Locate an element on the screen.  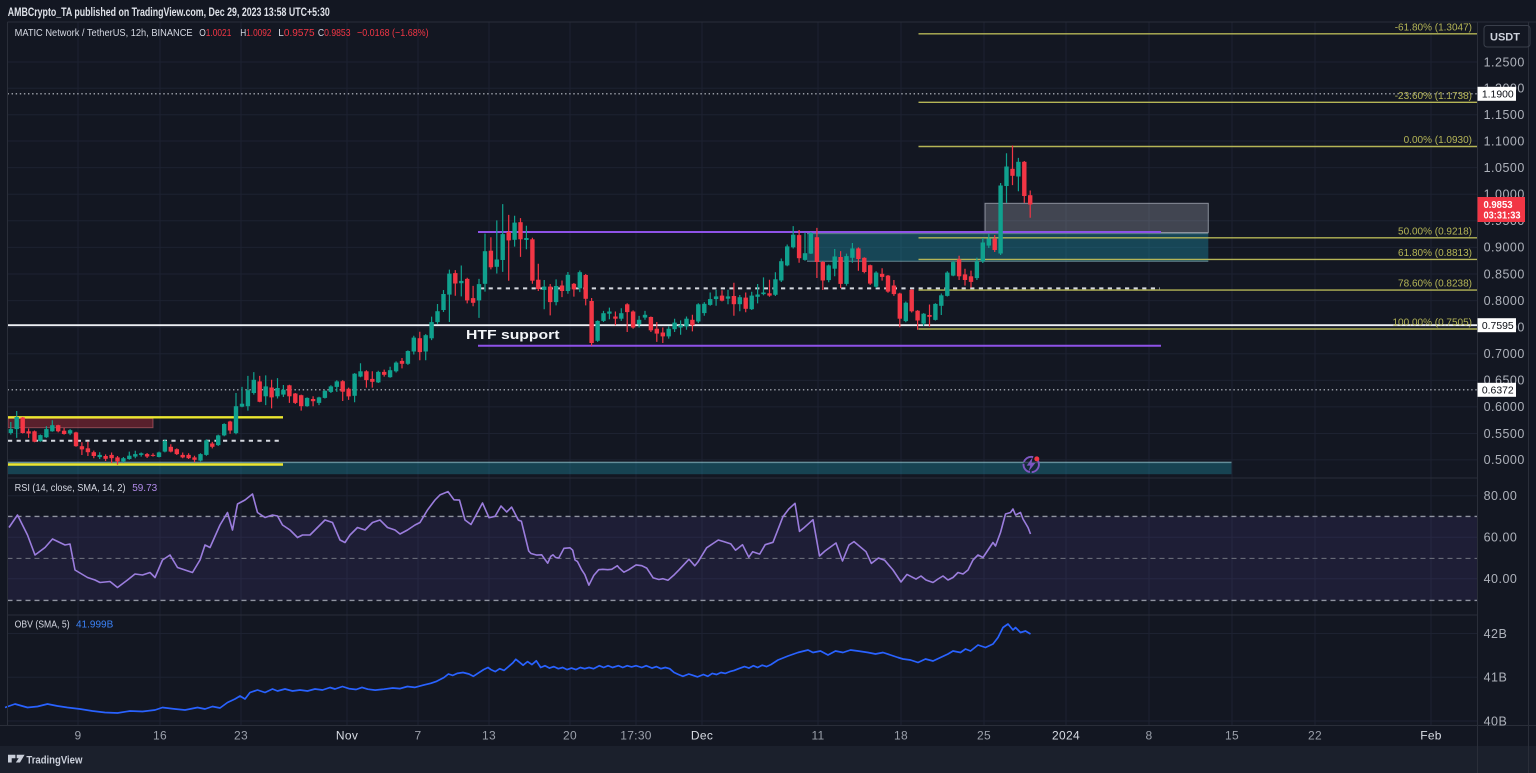
svg-text: Feb is located at coordinates (1431, 736).